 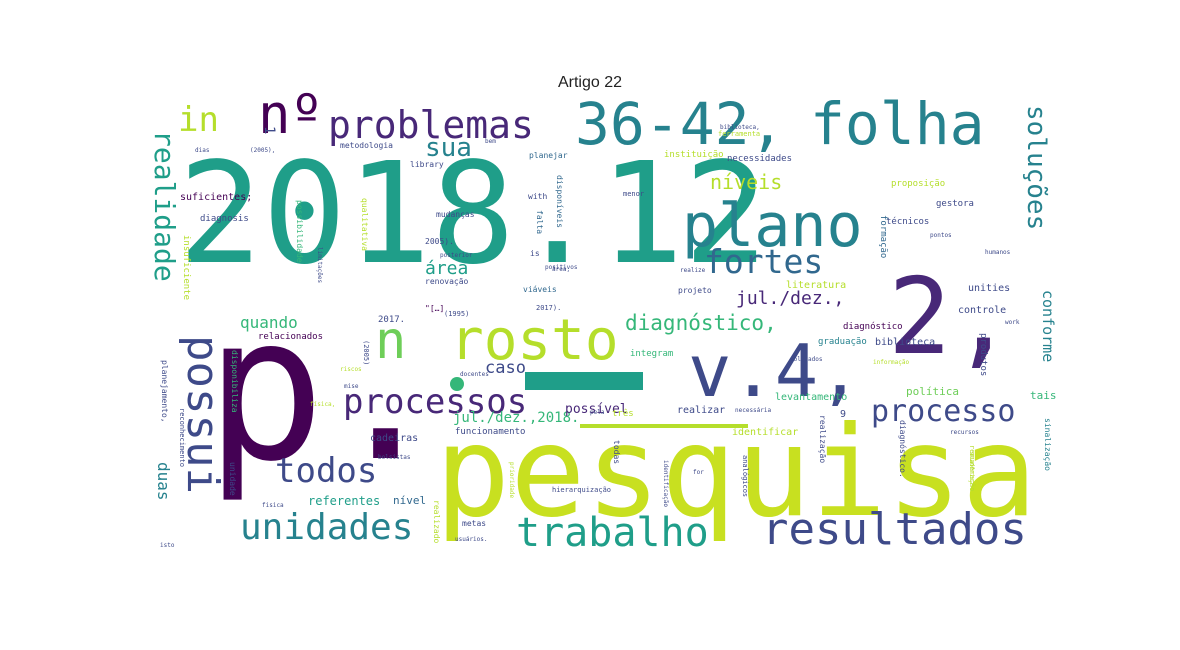 What do you see at coordinates (698, 472) in the screenshot?
I see `word-108: for` at bounding box center [698, 472].